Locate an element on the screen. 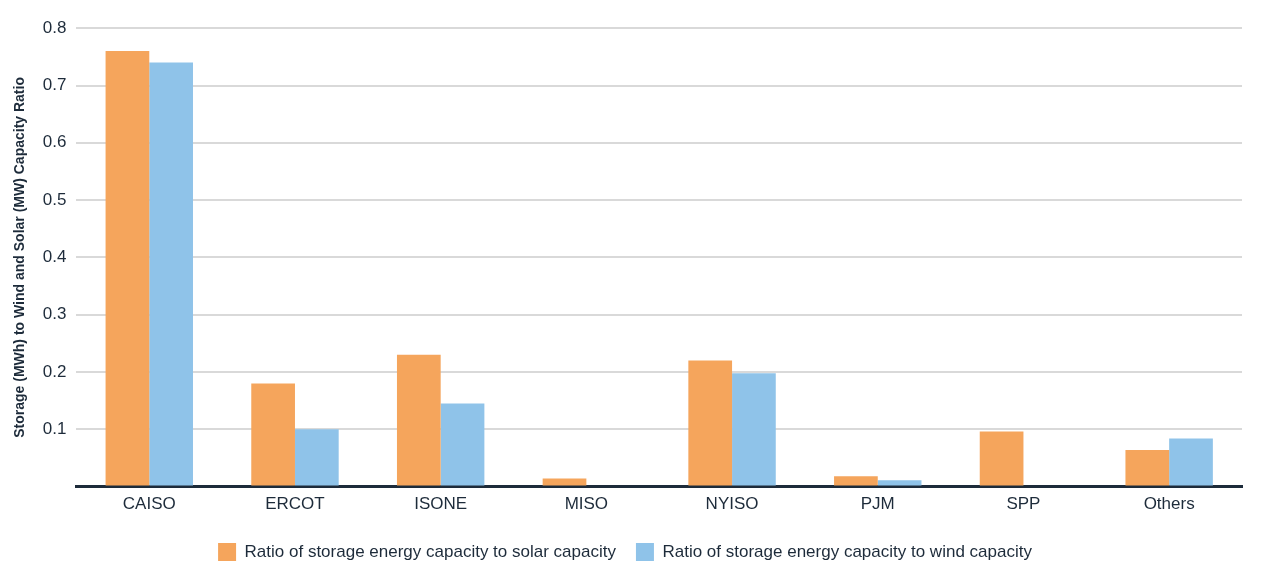 The height and width of the screenshot is (579, 1270). x-tick-label: NYISO is located at coordinates (732, 504).